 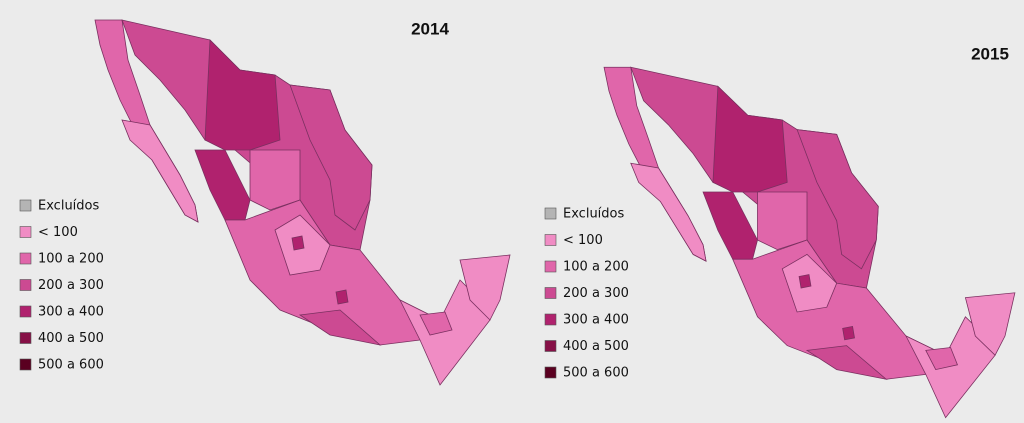 What do you see at coordinates (430, 28) in the screenshot?
I see `map-title: 2014` at bounding box center [430, 28].